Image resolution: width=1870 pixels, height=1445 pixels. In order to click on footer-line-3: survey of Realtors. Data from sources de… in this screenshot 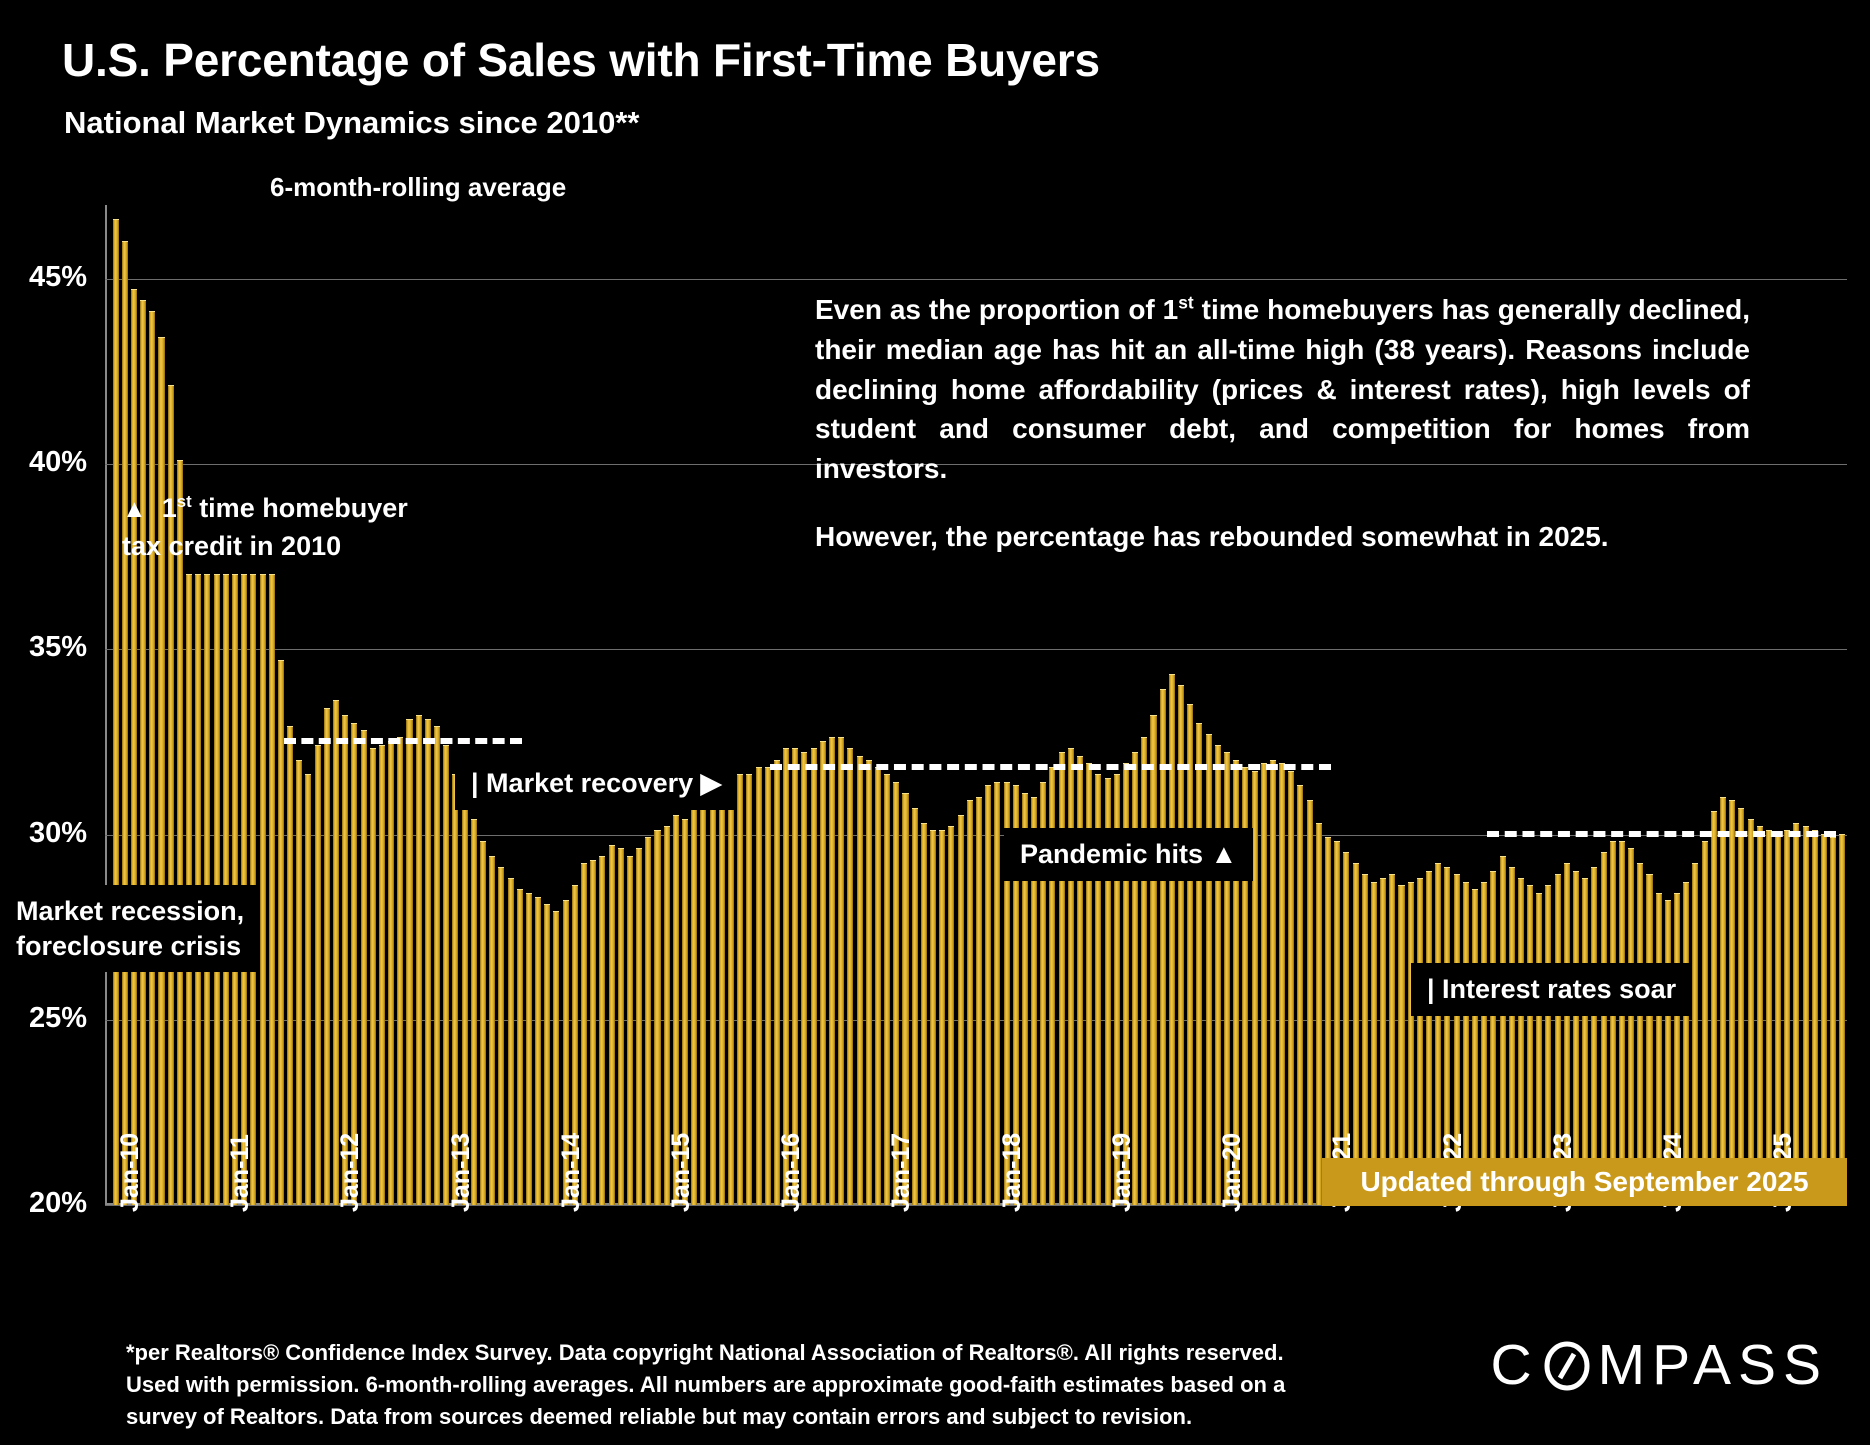, I will do `click(659, 1416)`.